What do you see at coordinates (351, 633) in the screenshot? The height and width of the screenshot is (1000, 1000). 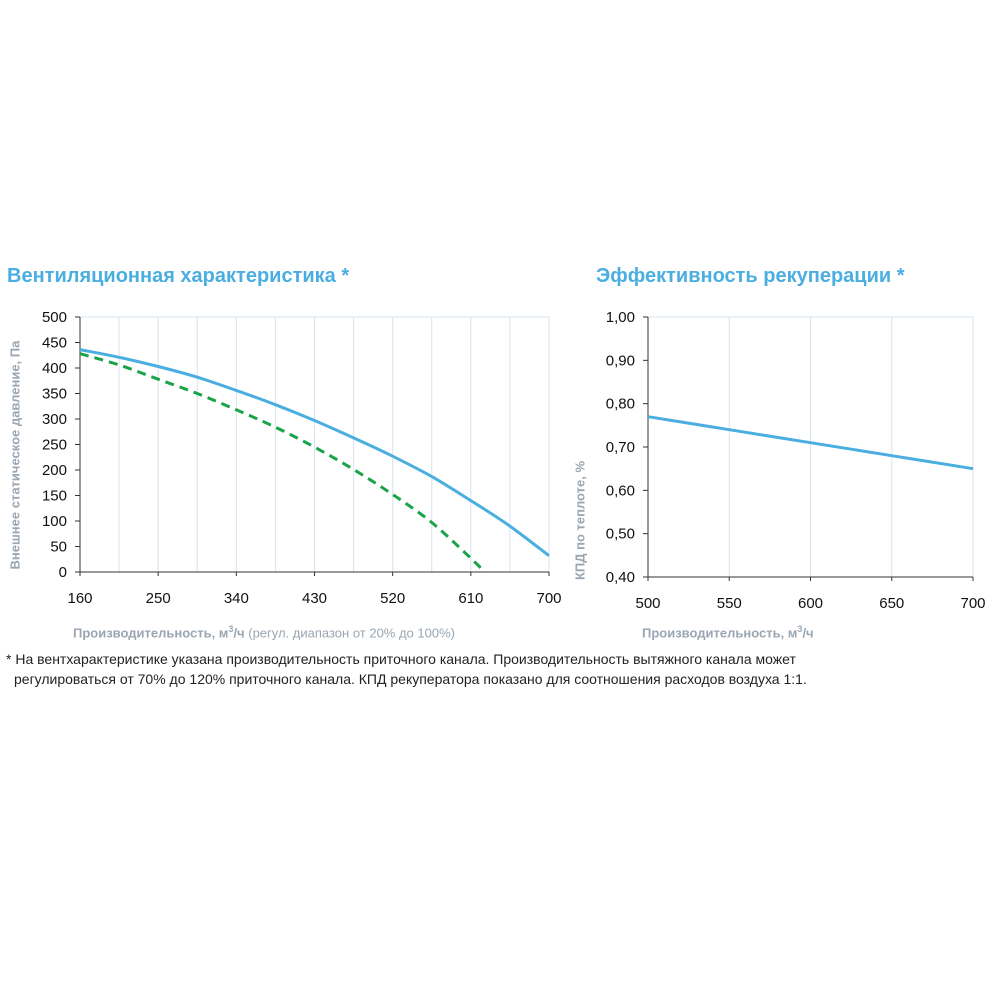 I see `left-xlabel-note: (регул. диапазон от 20% до 100%)` at bounding box center [351, 633].